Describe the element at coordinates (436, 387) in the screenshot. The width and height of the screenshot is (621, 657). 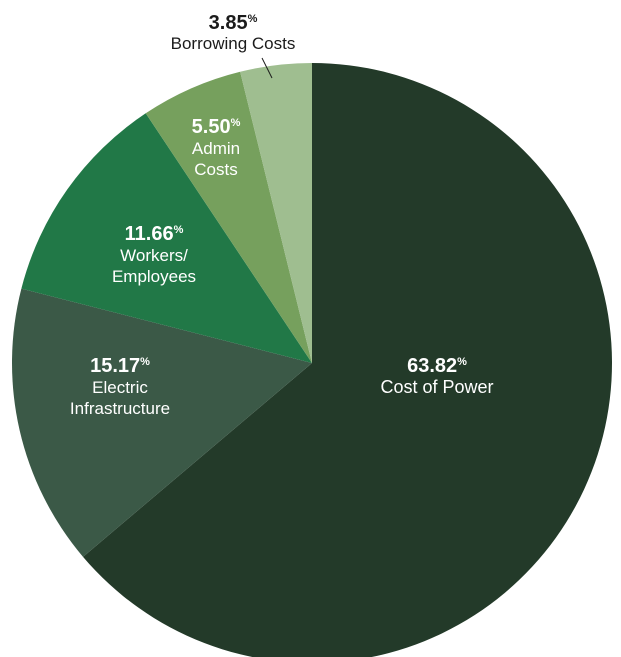
I see `slice-label-1-line-1: Cost of Power` at that location.